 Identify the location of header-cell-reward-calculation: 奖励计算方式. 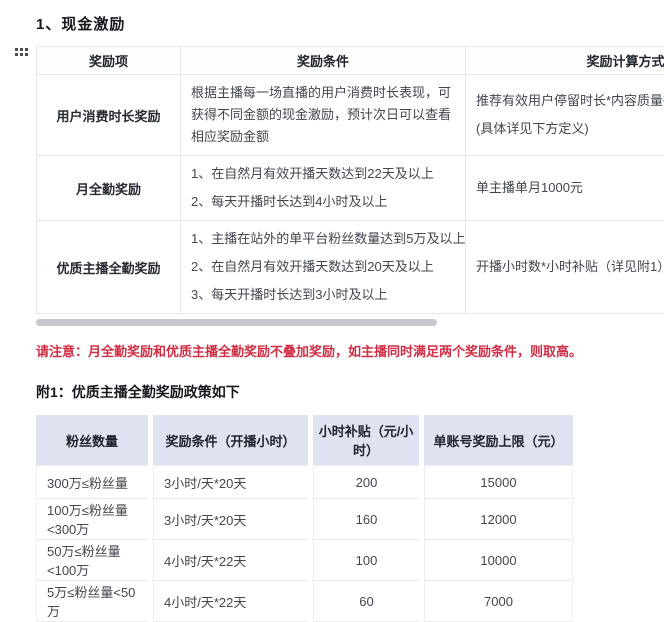
(565, 61).